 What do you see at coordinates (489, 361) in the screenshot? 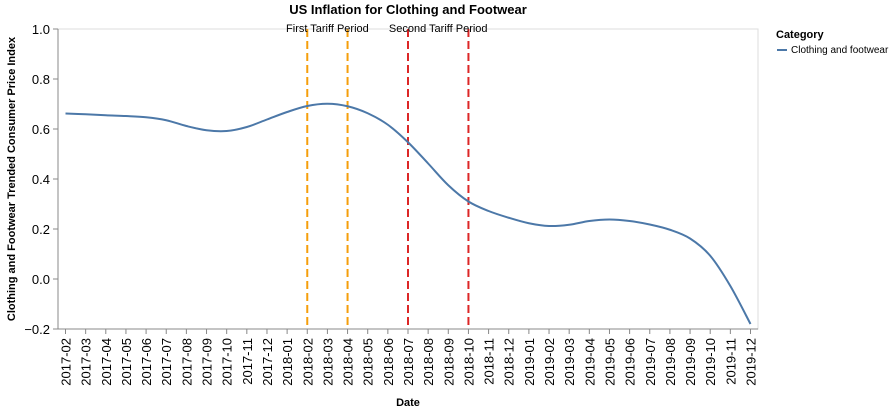
I see `x-tick-label: 2018-11` at bounding box center [489, 361].